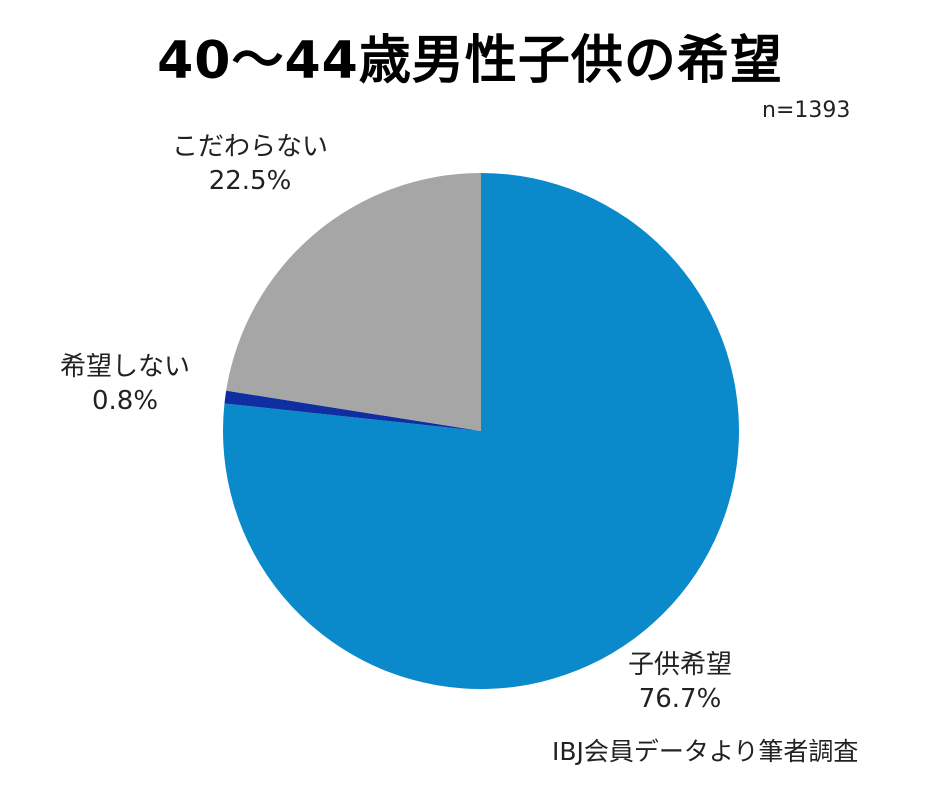 The height and width of the screenshot is (788, 940). Describe the element at coordinates (249, 147) in the screenshot. I see `slice-name: こだわらない` at that location.